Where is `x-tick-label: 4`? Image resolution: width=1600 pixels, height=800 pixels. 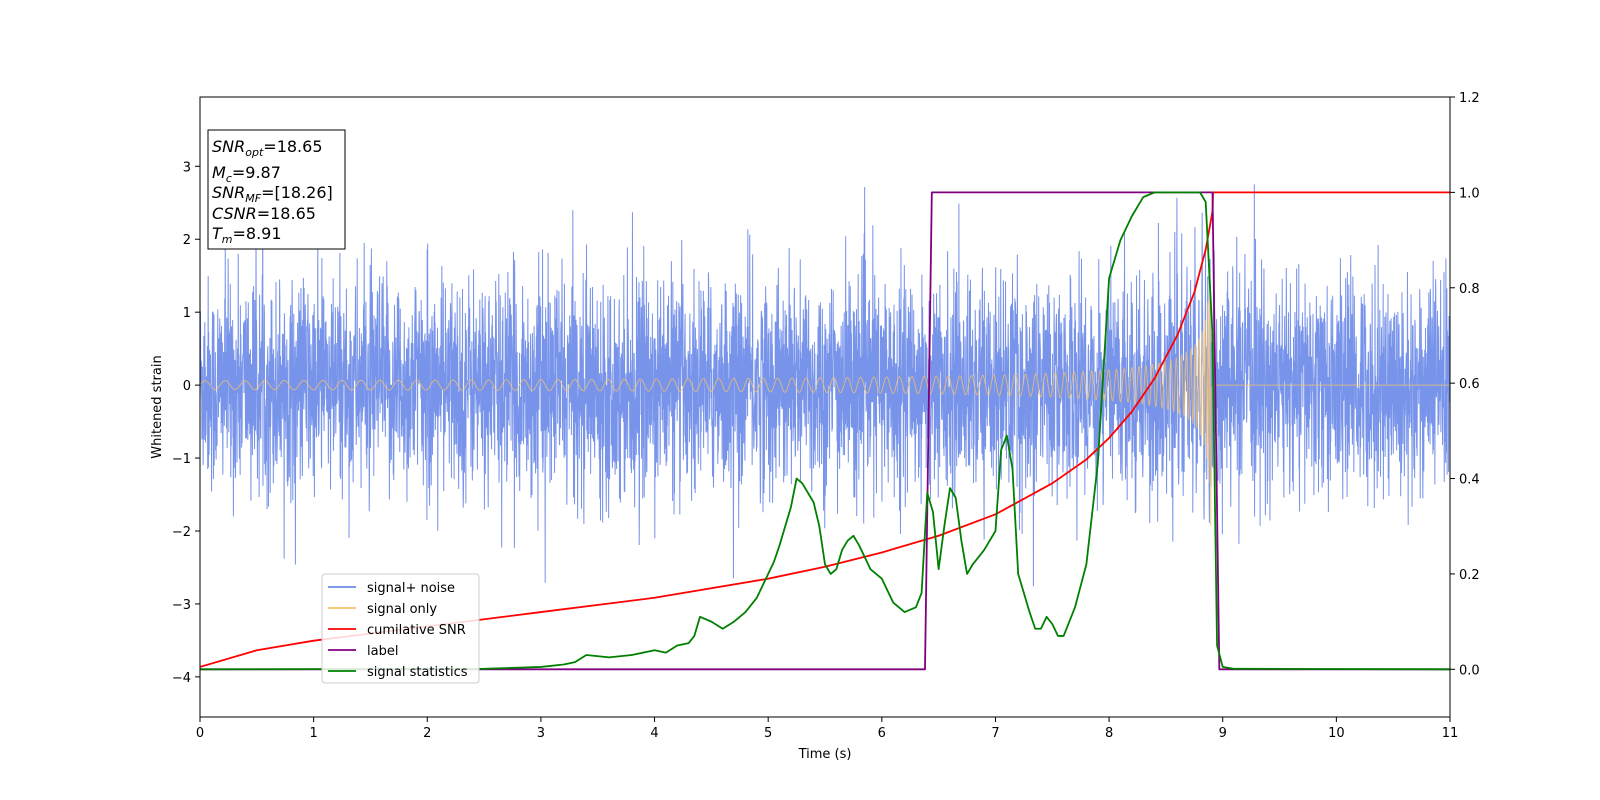 x-tick-label: 4 is located at coordinates (654, 733).